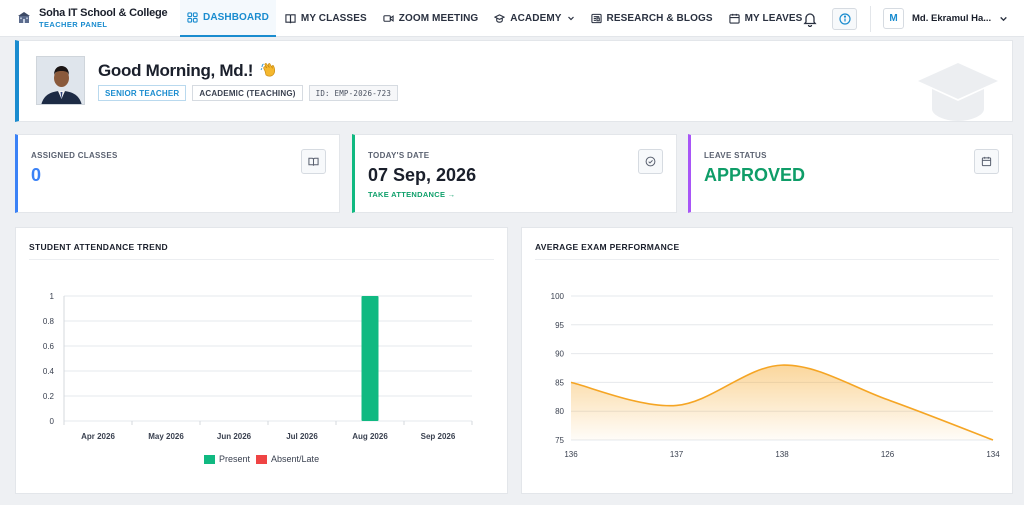 This screenshot has height=505, width=1024. Describe the element at coordinates (559, 382) in the screenshot. I see `y-tick-label: 85` at that location.